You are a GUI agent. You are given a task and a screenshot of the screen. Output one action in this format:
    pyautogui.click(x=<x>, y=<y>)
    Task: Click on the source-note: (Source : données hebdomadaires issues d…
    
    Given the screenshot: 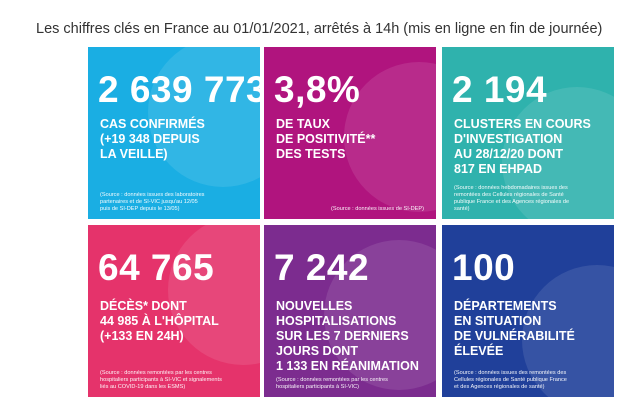 What is the action you would take?
    pyautogui.click(x=511, y=199)
    